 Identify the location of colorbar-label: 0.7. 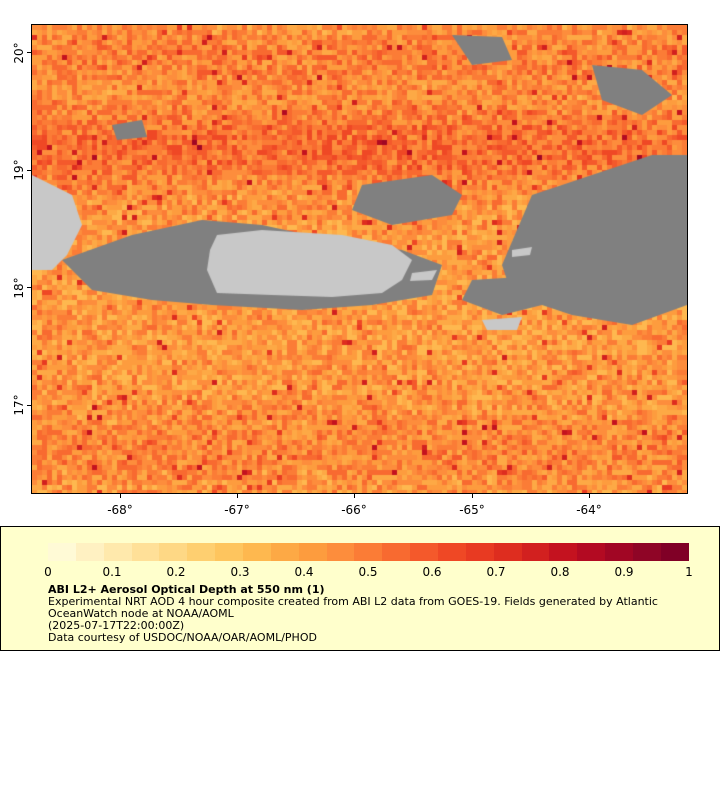
(496, 572).